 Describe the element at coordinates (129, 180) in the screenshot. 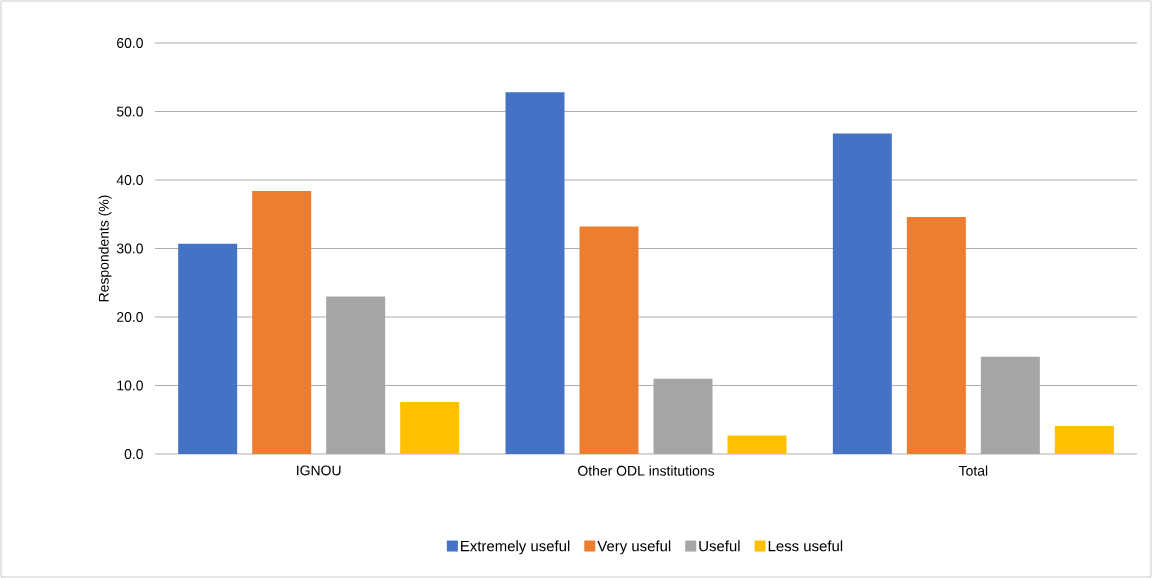

I see `y-tick-label: 40.0` at that location.